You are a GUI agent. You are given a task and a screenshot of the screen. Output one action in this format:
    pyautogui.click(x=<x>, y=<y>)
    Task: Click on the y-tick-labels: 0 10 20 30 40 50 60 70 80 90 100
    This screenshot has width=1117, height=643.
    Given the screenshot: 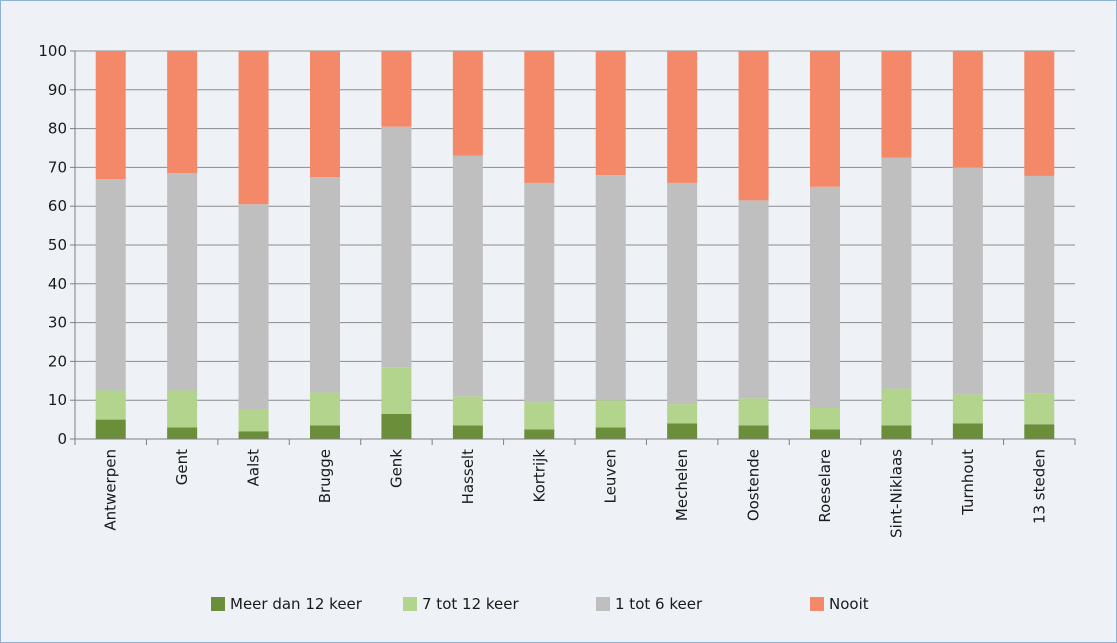 What is the action you would take?
    pyautogui.click(x=52, y=245)
    